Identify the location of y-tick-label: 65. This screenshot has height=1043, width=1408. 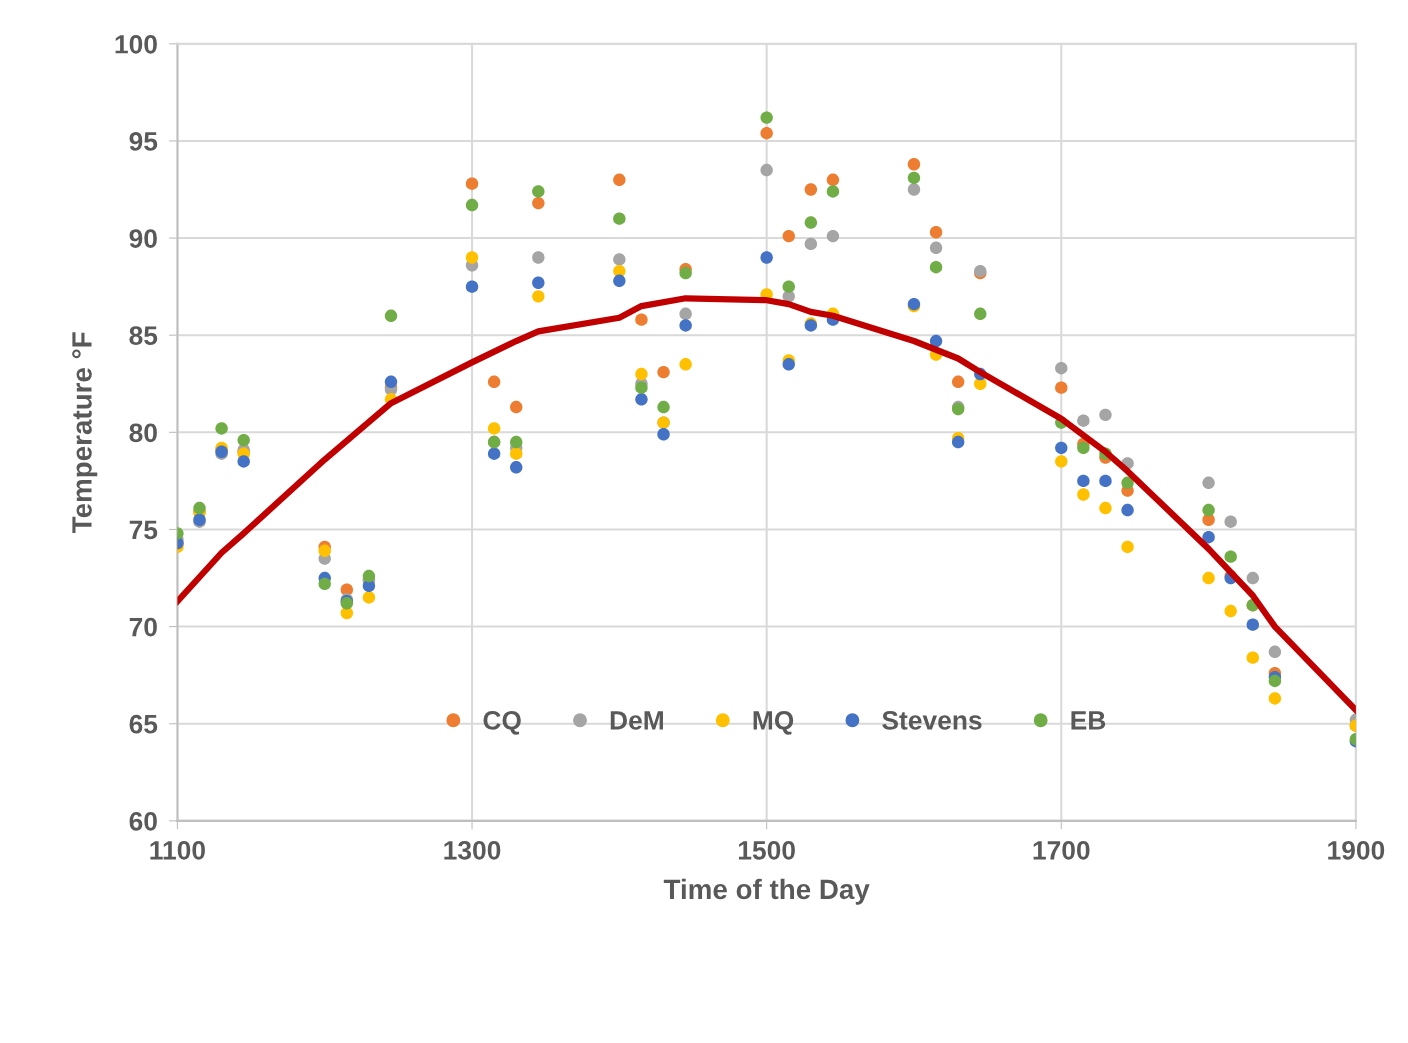
(143, 724).